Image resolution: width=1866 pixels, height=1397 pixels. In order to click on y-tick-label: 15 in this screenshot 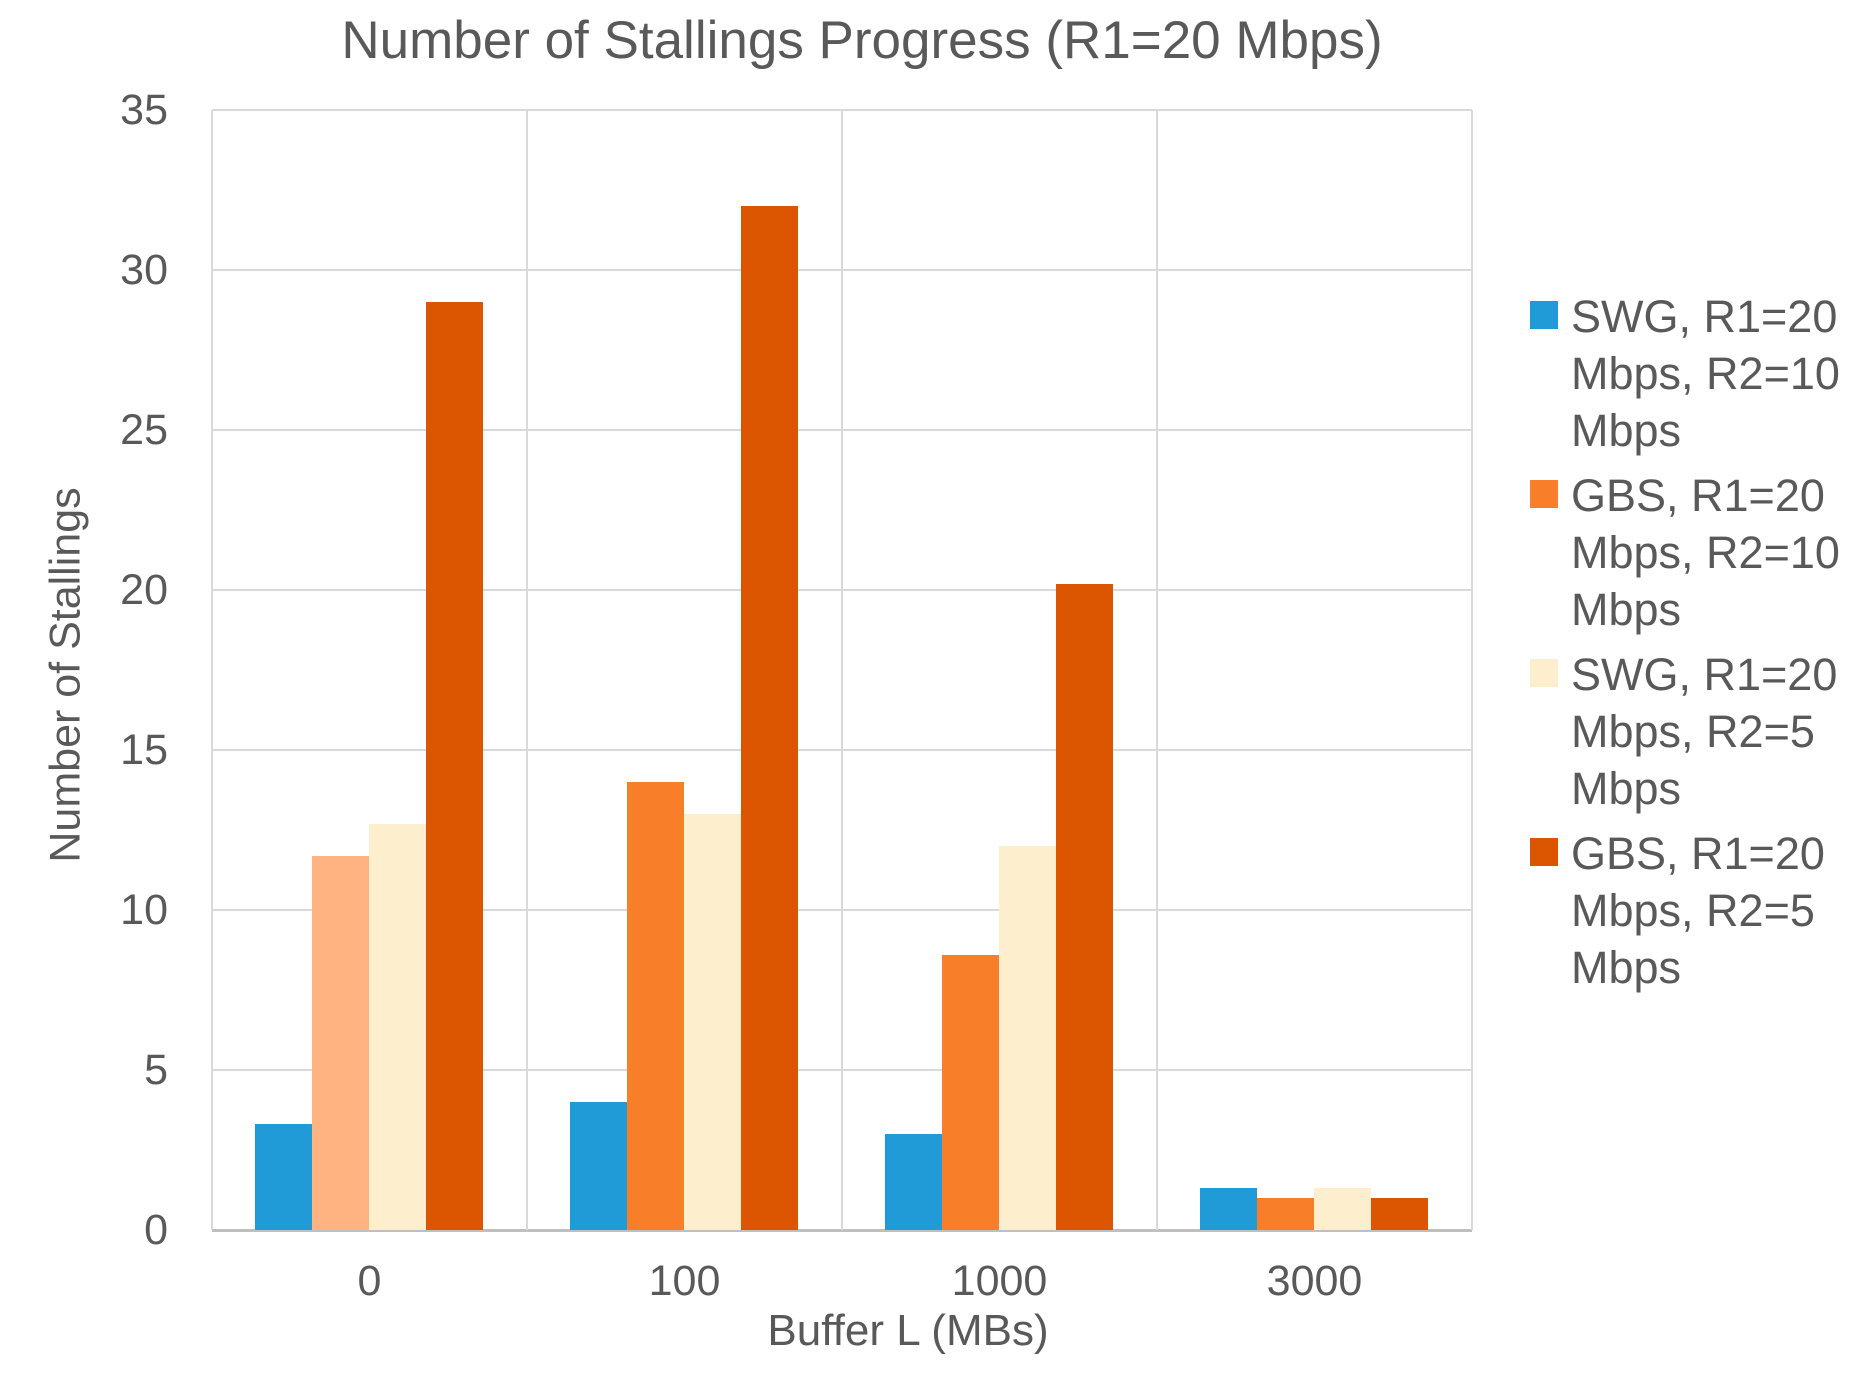, I will do `click(144, 750)`.